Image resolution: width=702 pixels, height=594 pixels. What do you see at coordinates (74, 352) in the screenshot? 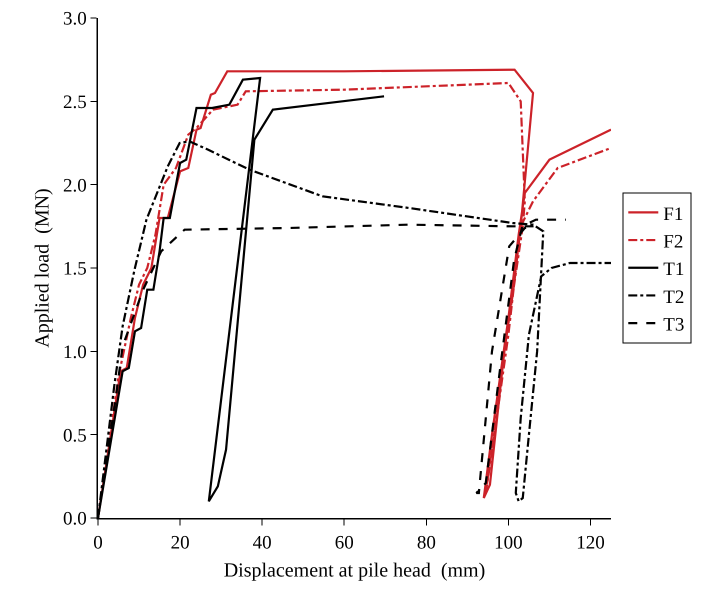
I see `y-tick-label: 1.0` at bounding box center [74, 352].